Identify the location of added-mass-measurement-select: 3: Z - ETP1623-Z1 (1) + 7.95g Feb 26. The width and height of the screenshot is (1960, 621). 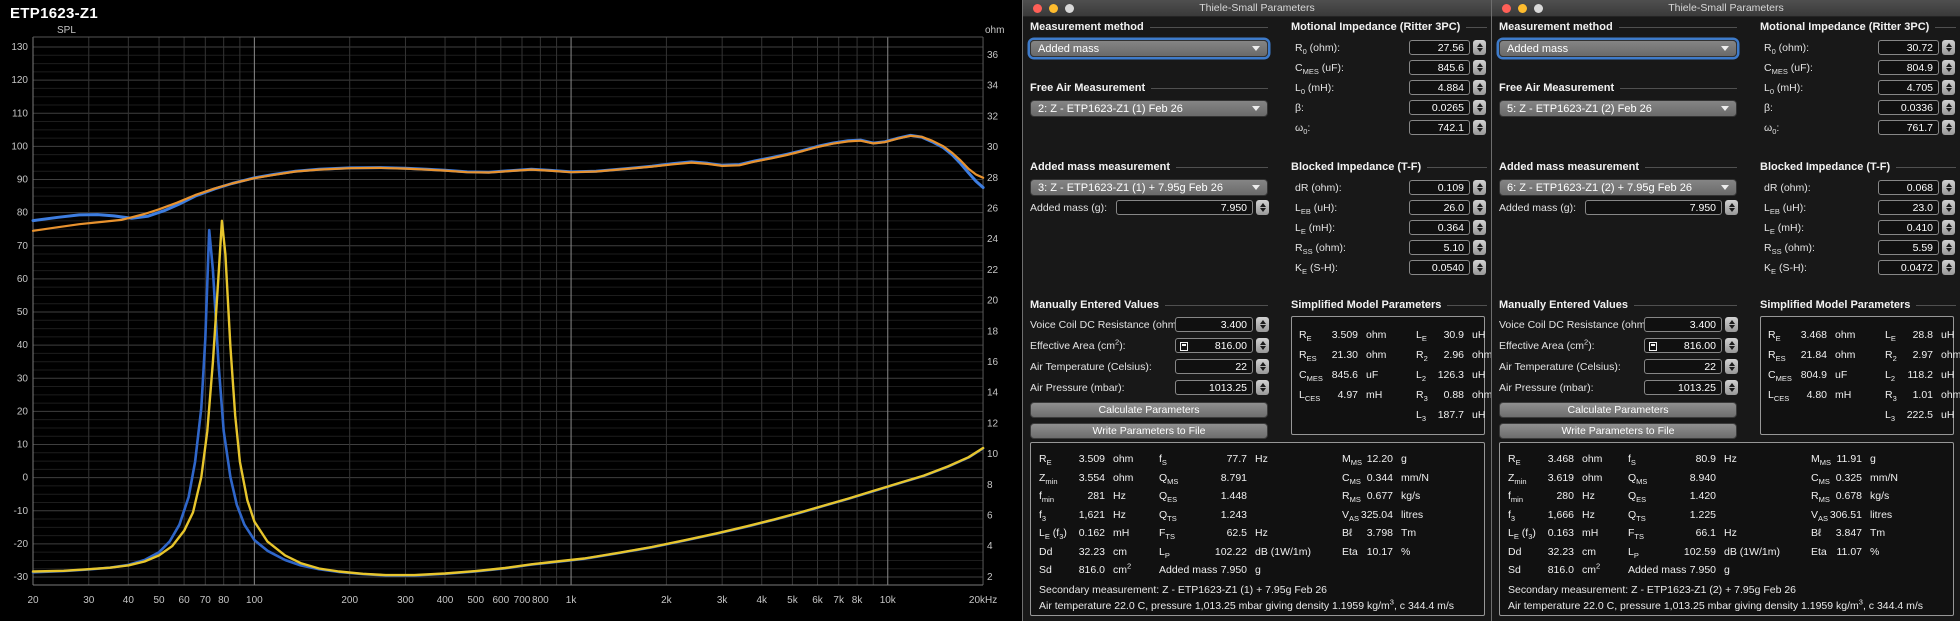
(1149, 187).